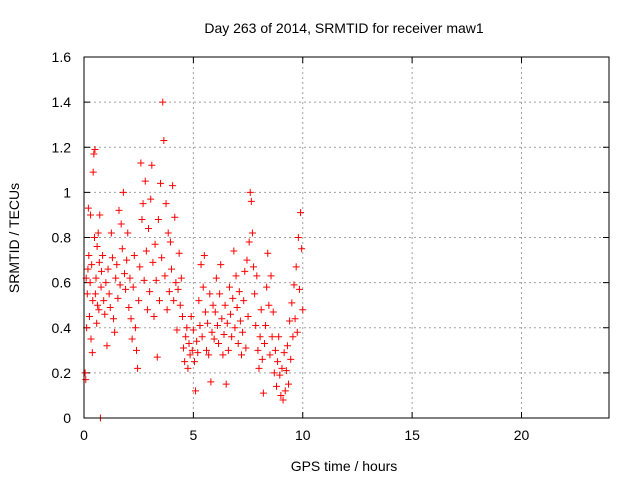  I want to click on y-tick-label: 1.2, so click(62, 147).